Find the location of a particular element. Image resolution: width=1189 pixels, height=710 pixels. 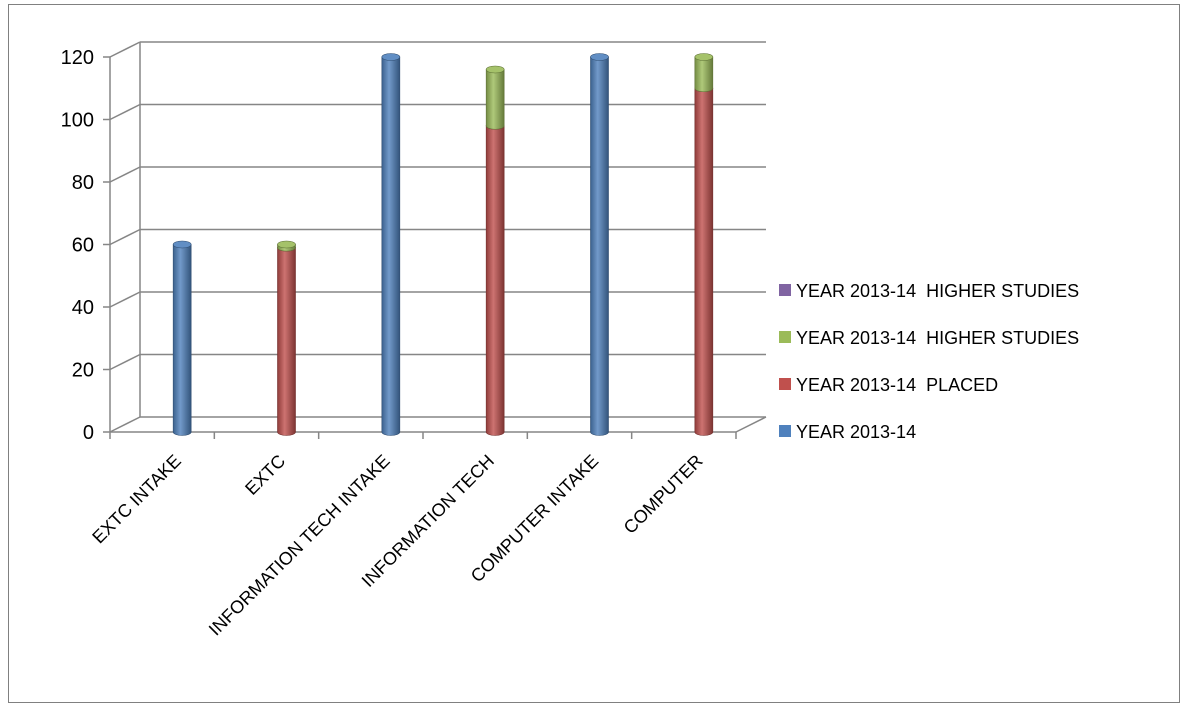

x-tick-label: COMPUTER is located at coordinates (663, 494).